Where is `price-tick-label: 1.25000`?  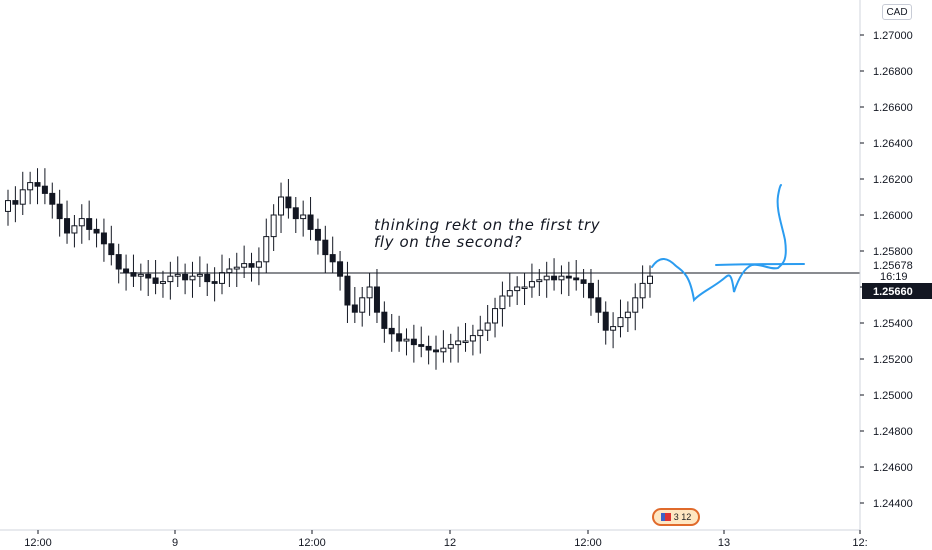
price-tick-label: 1.25000 is located at coordinates (893, 396).